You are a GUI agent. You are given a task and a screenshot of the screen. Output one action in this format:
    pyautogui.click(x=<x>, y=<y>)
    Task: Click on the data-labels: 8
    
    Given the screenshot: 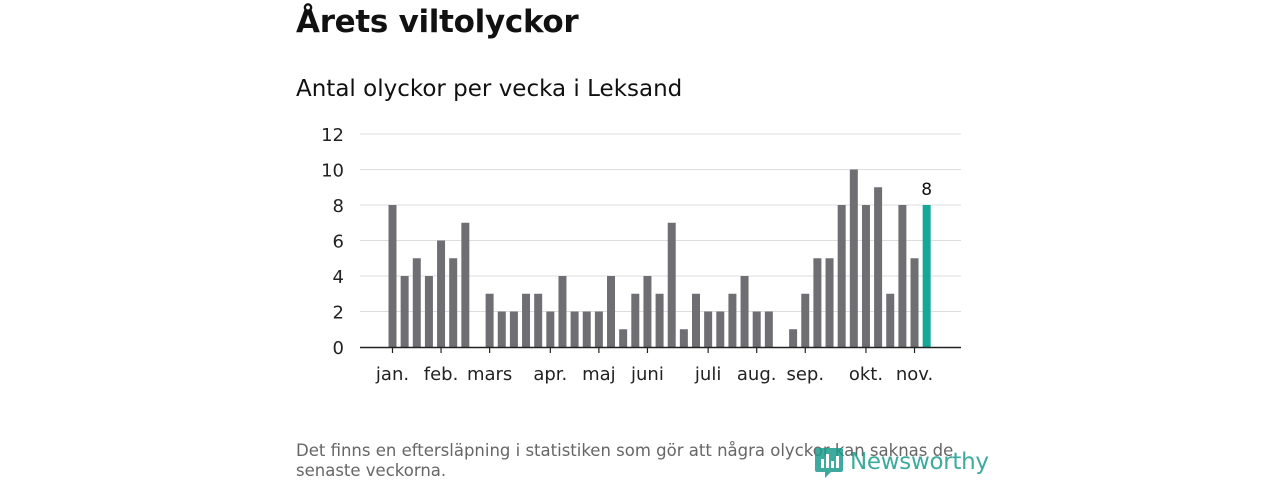 What is the action you would take?
    pyautogui.click(x=926, y=190)
    